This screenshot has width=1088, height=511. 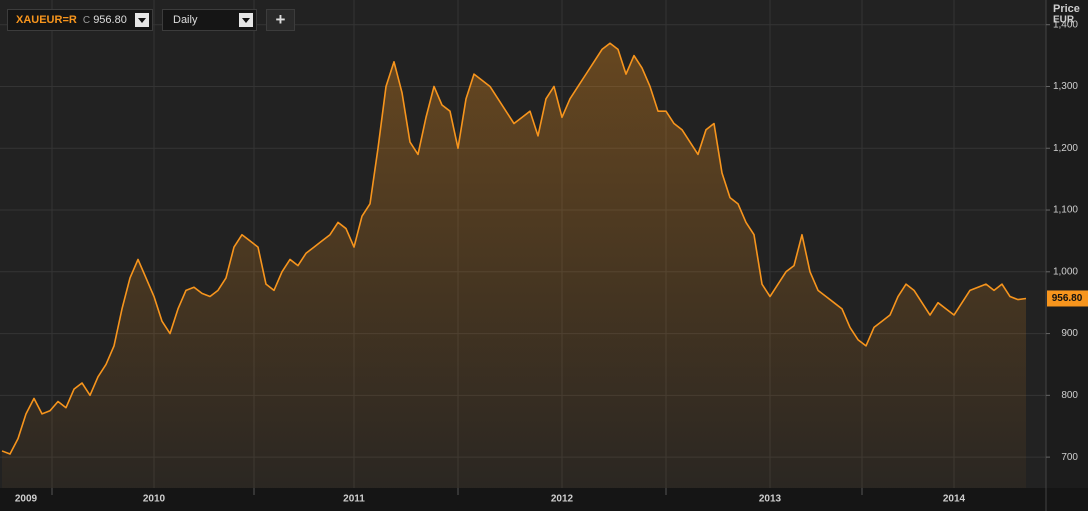 I want to click on last-price-box, so click(x=1067, y=298).